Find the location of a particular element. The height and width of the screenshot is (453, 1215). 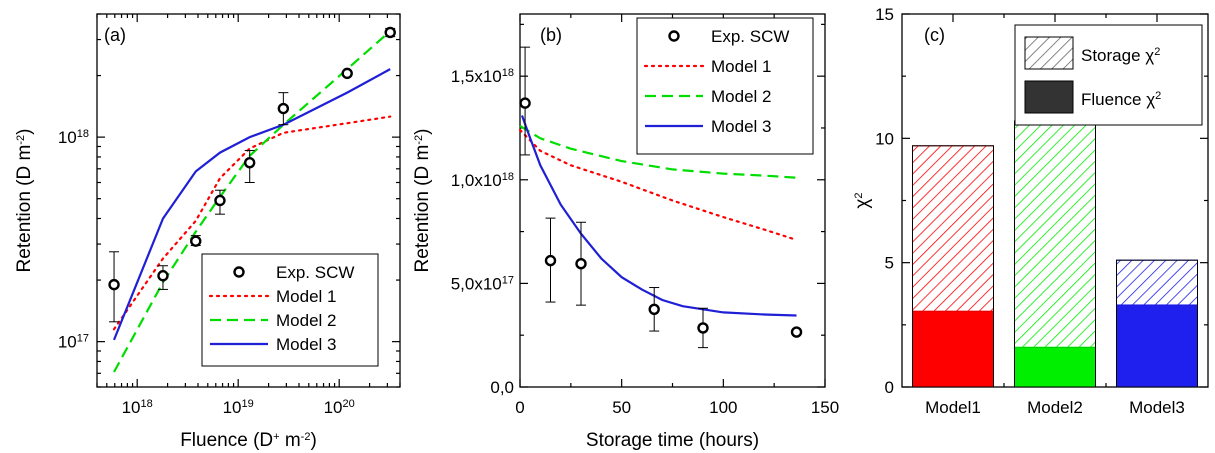

bar-fluence-model2 is located at coordinates (1055, 367).